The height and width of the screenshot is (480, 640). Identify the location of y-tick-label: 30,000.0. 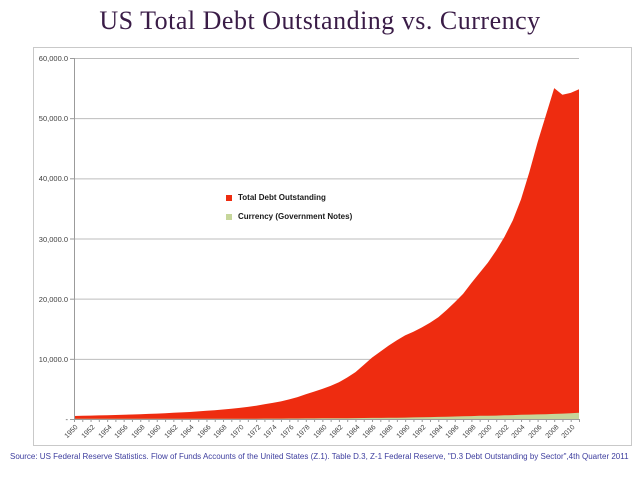
(53, 239).